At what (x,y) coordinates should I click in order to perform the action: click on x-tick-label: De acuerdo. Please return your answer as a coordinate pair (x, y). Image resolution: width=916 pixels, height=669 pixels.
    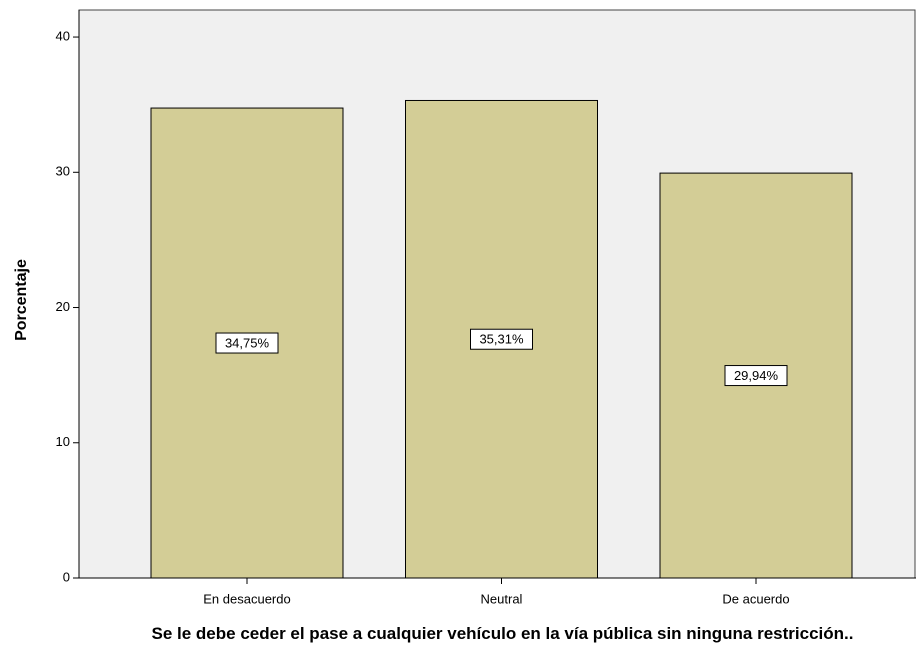
    Looking at the image, I should click on (755, 598).